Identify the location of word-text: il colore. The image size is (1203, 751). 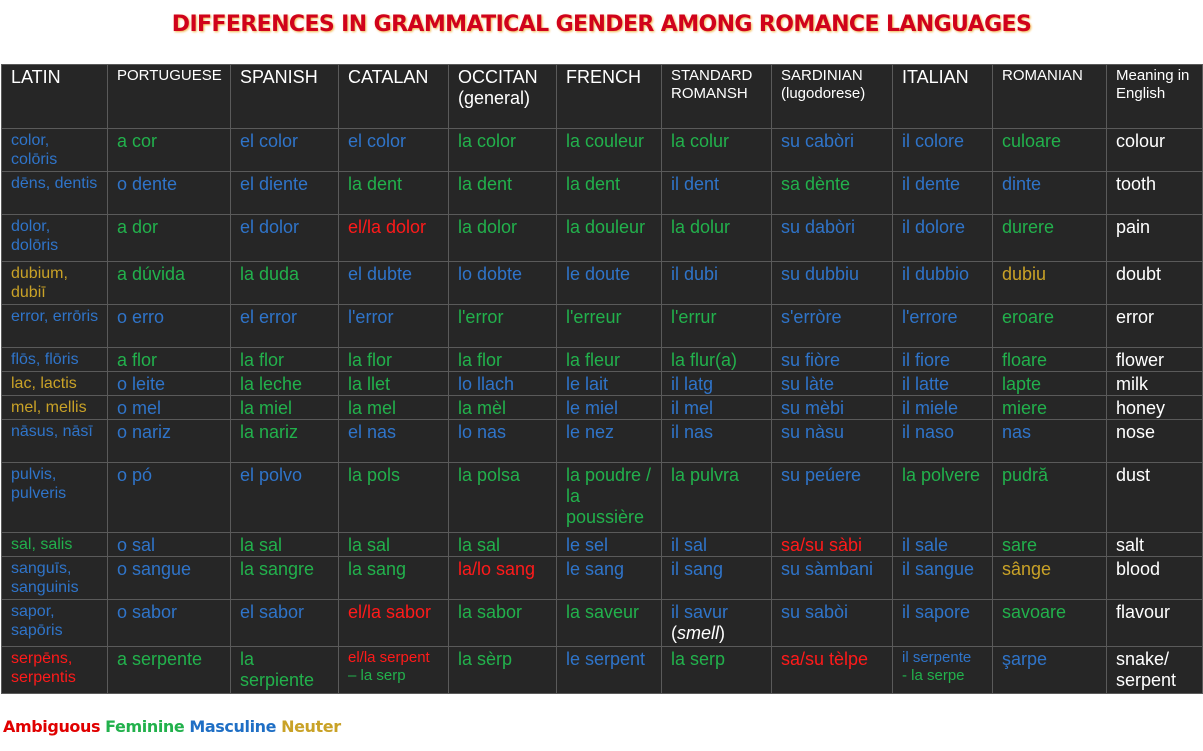
(933, 141).